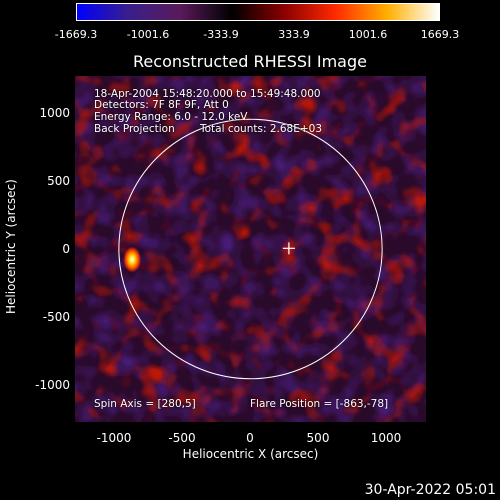 The height and width of the screenshot is (500, 500). I want to click on colorbar-tick: 333.9, so click(294, 34).